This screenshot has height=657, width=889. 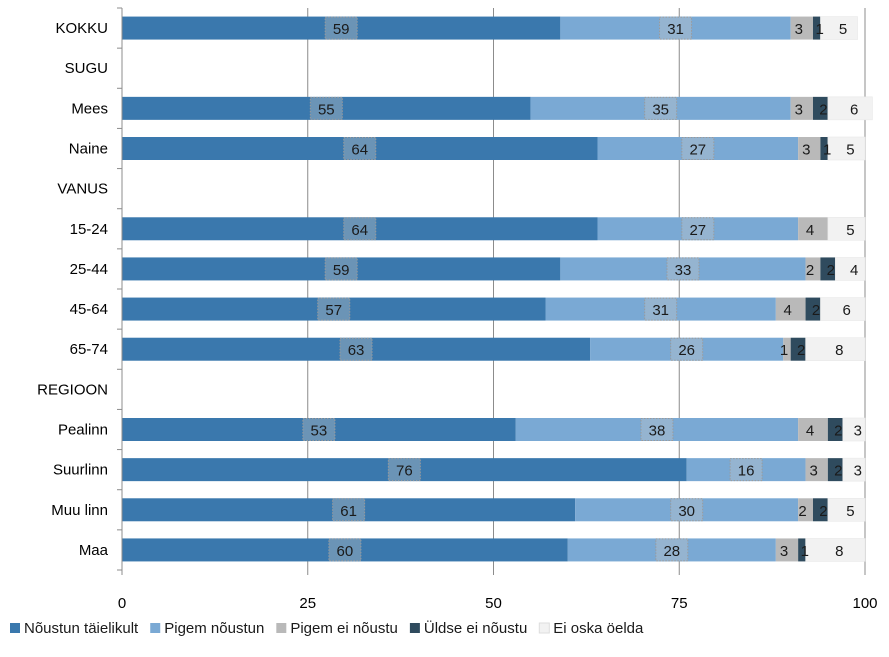 I want to click on data-label-maa-pigem-ei-noustu: 3, so click(x=784, y=551).